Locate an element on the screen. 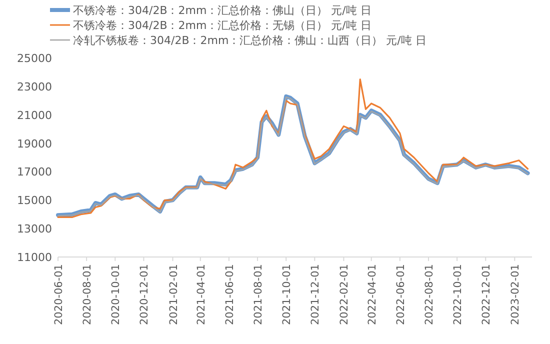 Image resolution: width=550 pixels, height=344 pixels. x-tick-label: 2021-10-01 is located at coordinates (287, 295).